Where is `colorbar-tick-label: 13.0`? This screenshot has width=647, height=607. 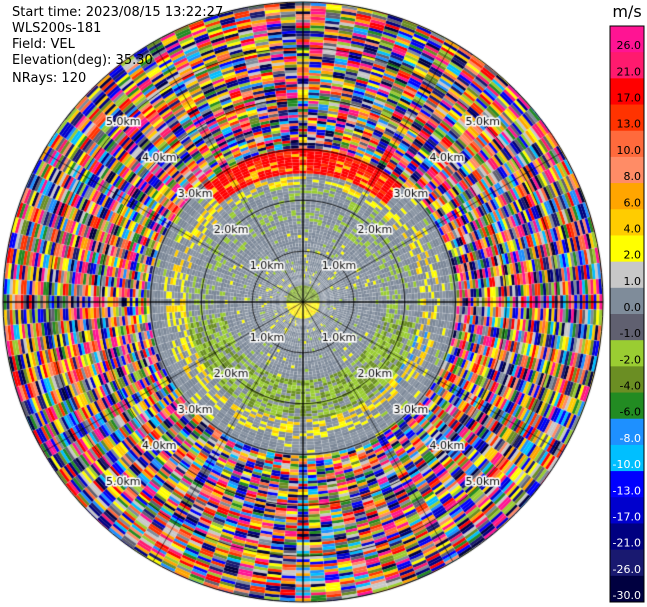
colorbar-tick-label: 13.0 is located at coordinates (629, 124).